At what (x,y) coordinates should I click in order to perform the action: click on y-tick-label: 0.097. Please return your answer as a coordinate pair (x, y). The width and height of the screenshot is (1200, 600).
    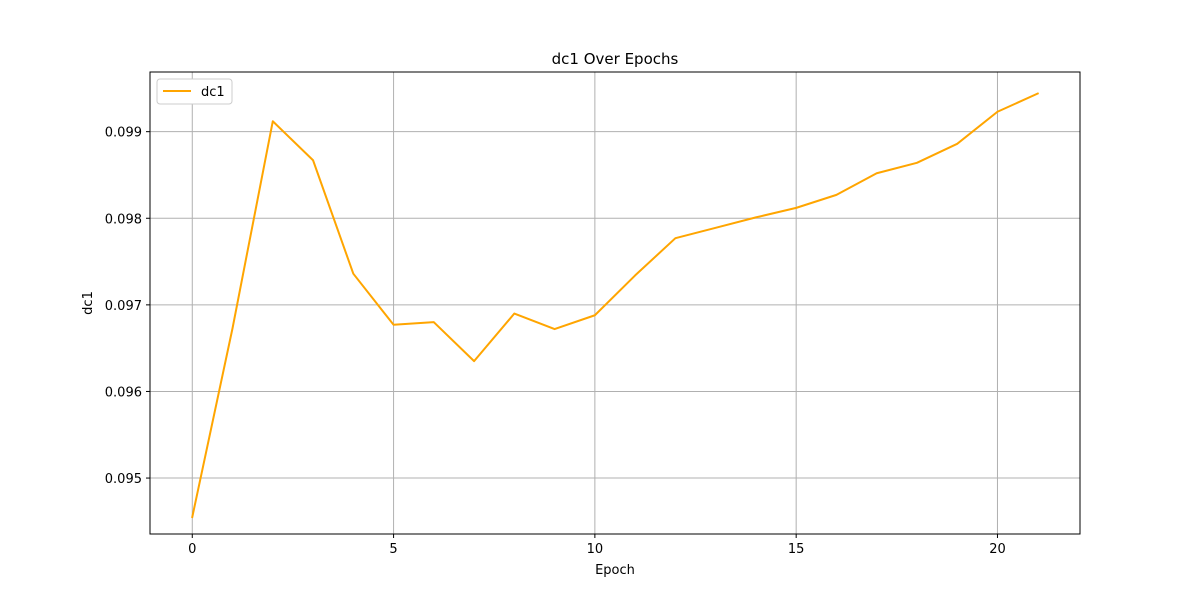
    Looking at the image, I should click on (123, 306).